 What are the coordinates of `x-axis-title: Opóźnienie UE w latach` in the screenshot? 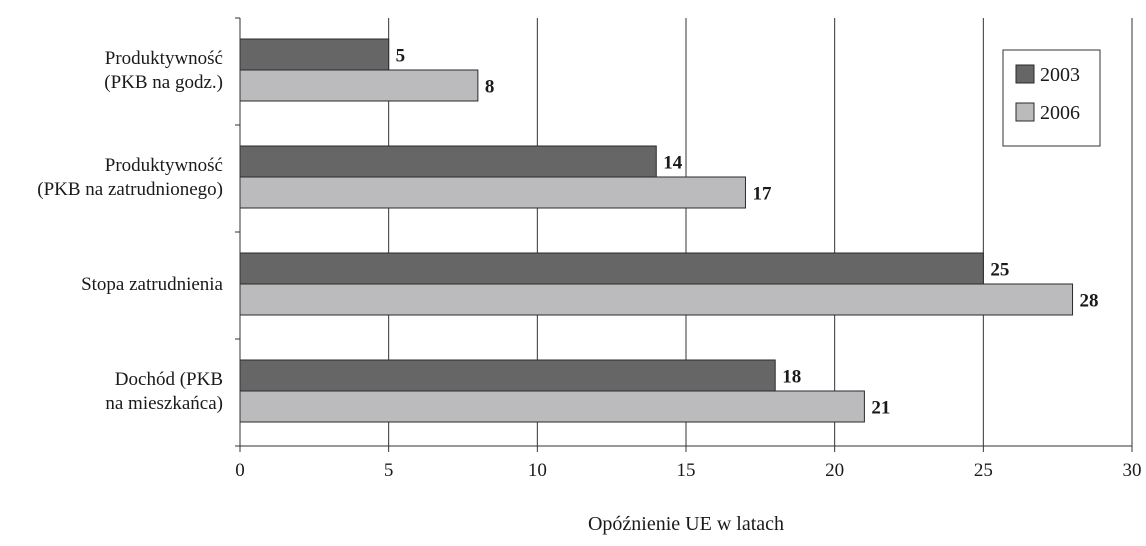 It's located at (686, 524).